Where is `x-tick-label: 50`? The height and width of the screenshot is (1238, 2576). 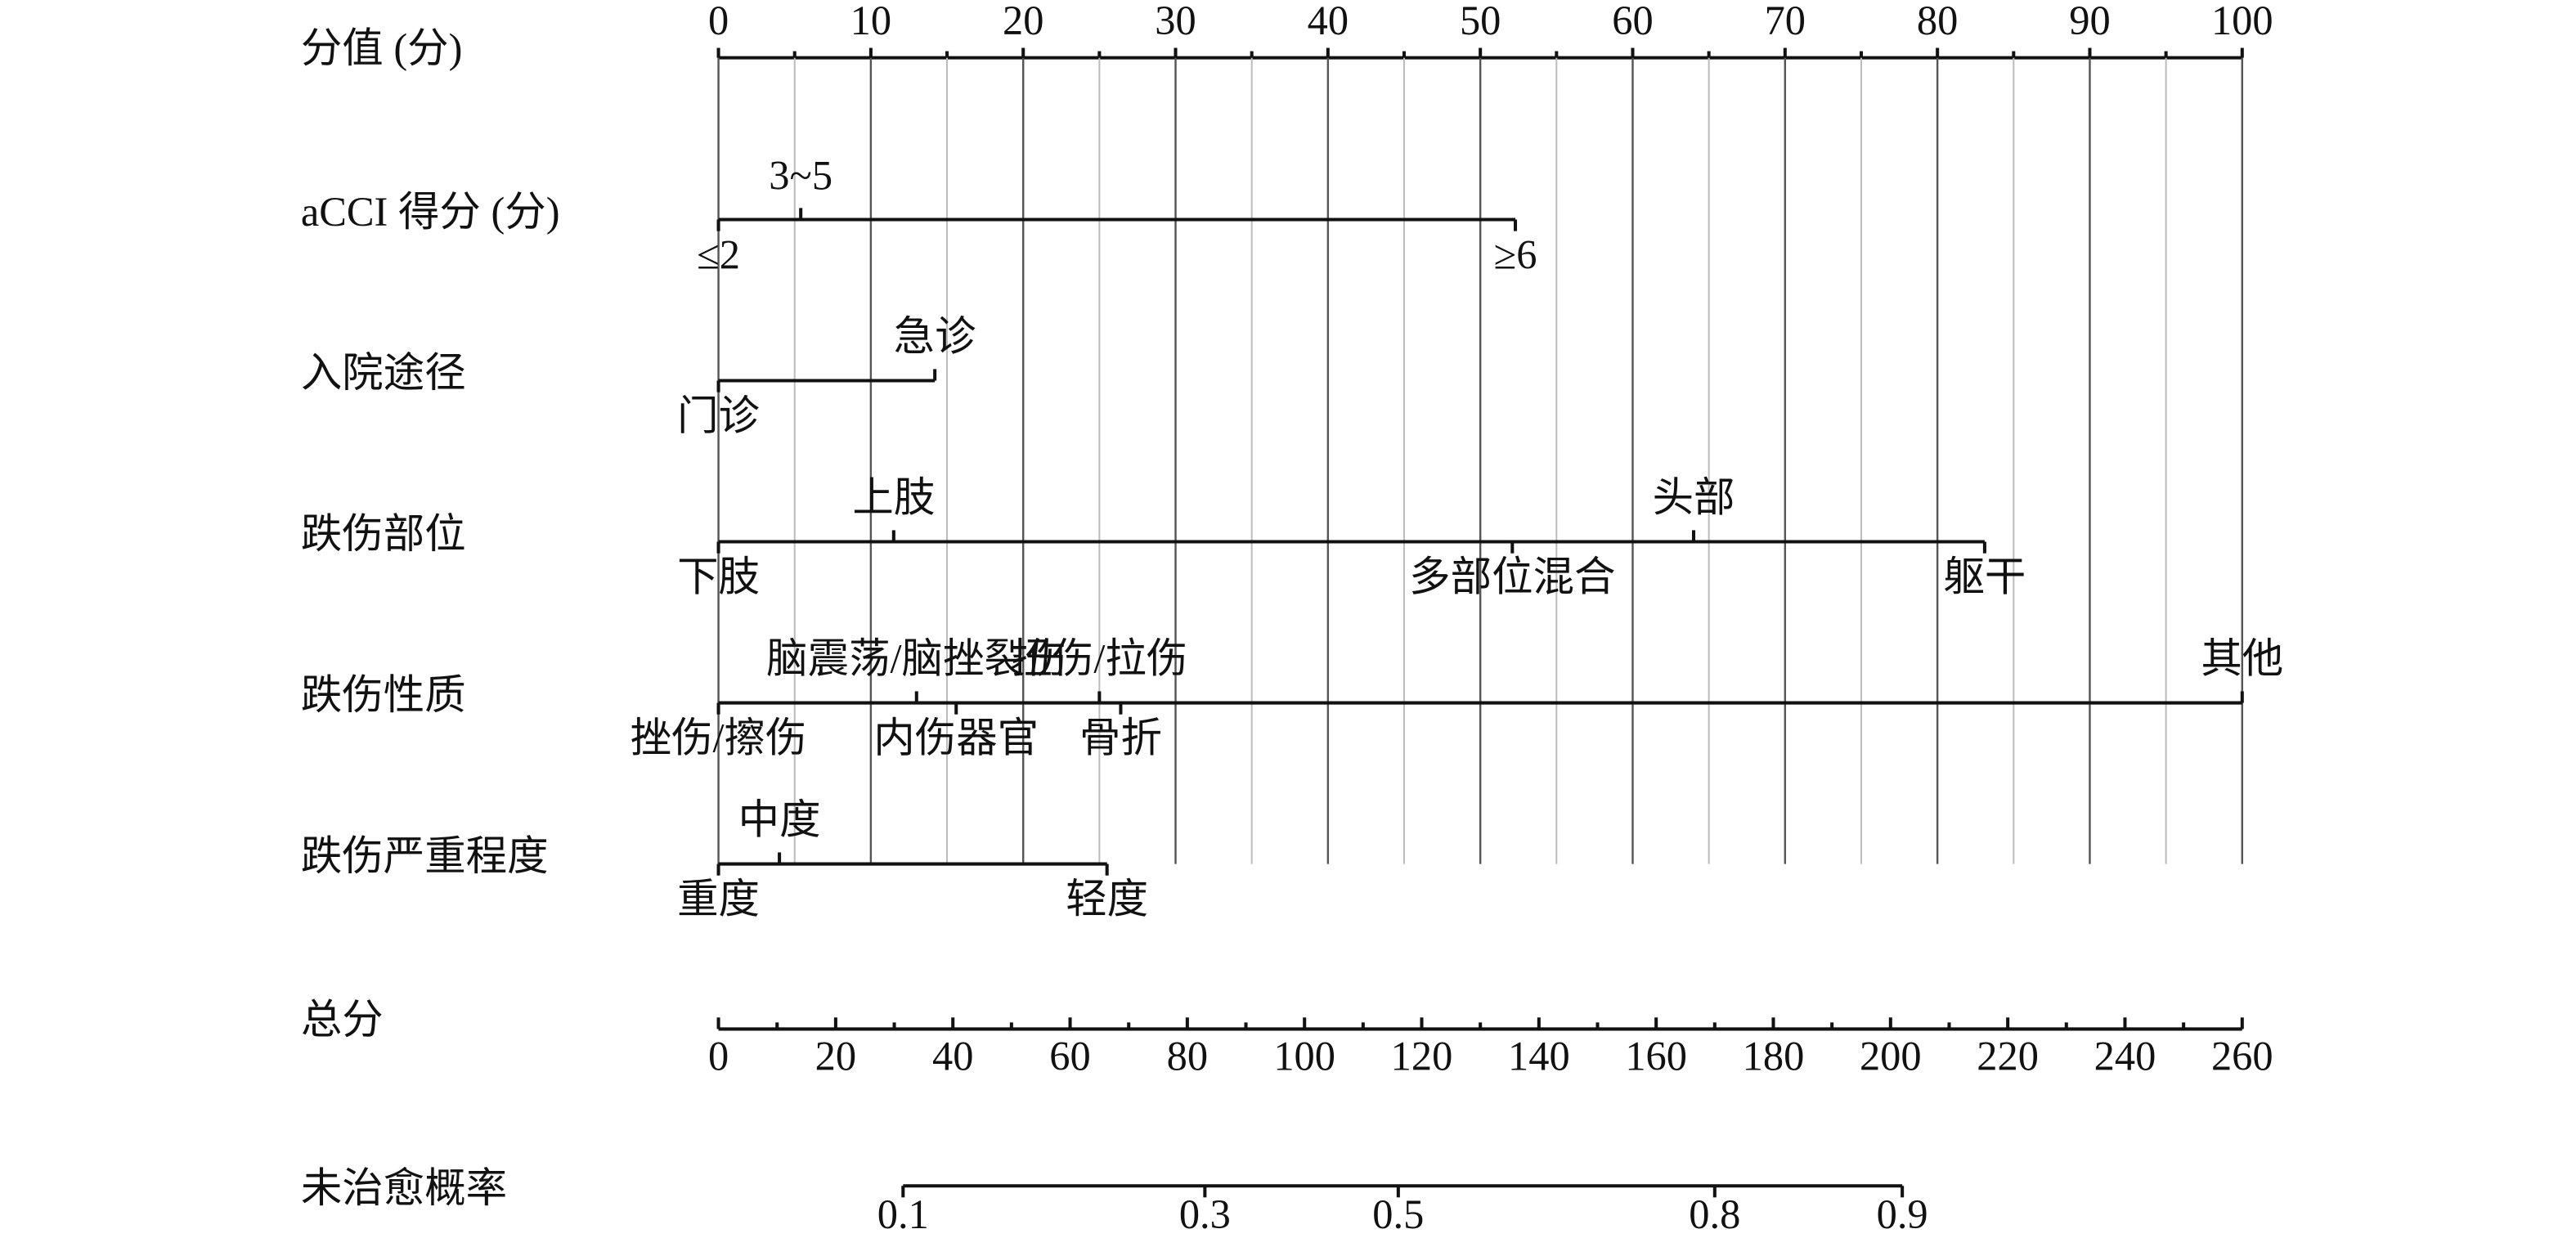 x-tick-label: 50 is located at coordinates (1481, 21).